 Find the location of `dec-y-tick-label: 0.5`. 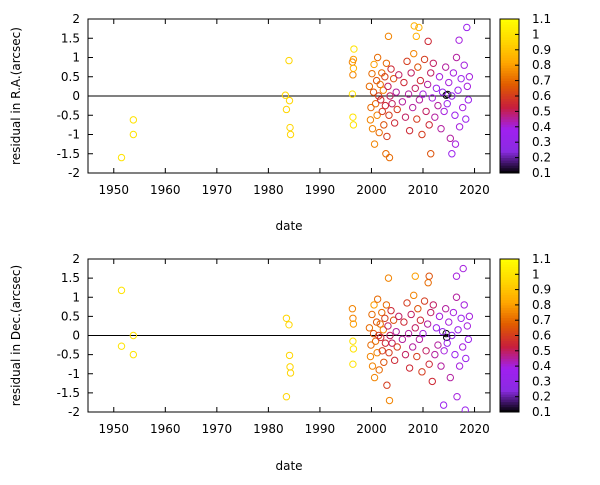

dec-y-tick-label: 0.5 is located at coordinates (70, 316).